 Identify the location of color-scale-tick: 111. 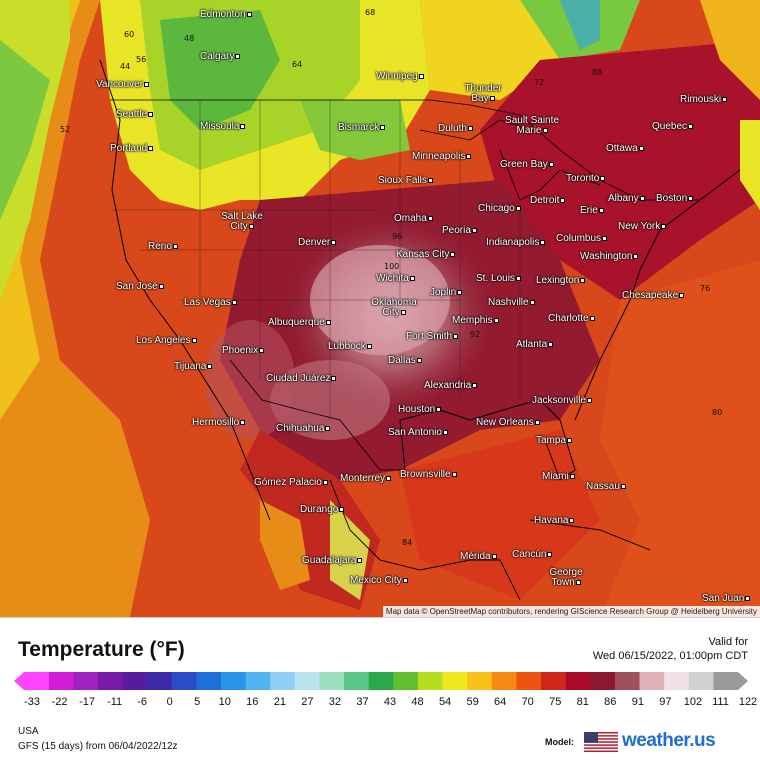
(720, 702).